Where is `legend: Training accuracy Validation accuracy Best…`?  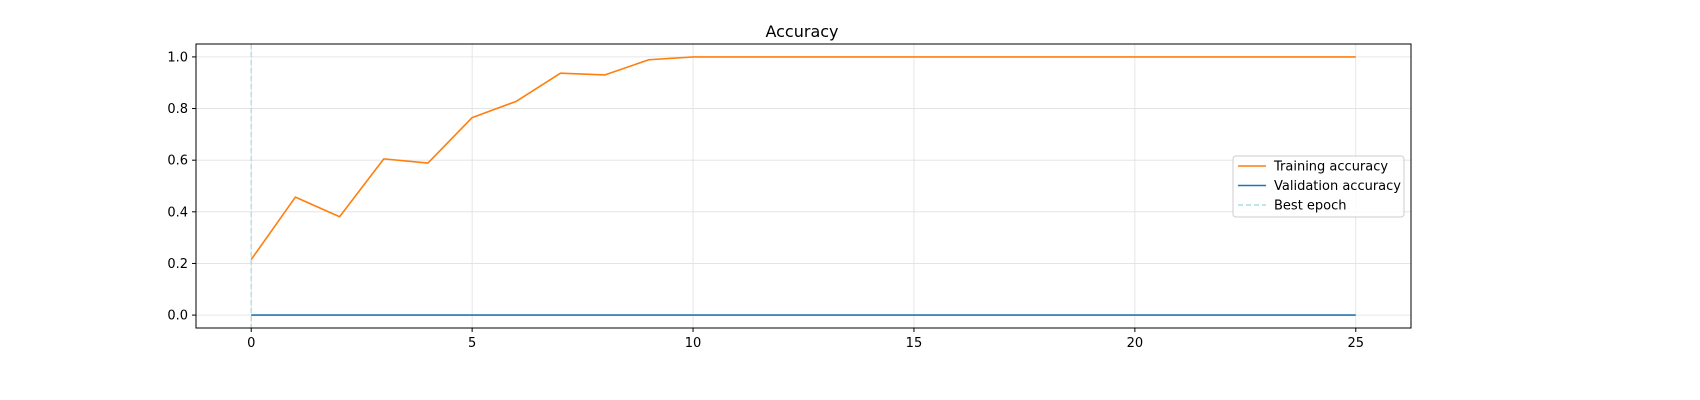
legend: Training accuracy Validation accuracy Best… is located at coordinates (1318, 186).